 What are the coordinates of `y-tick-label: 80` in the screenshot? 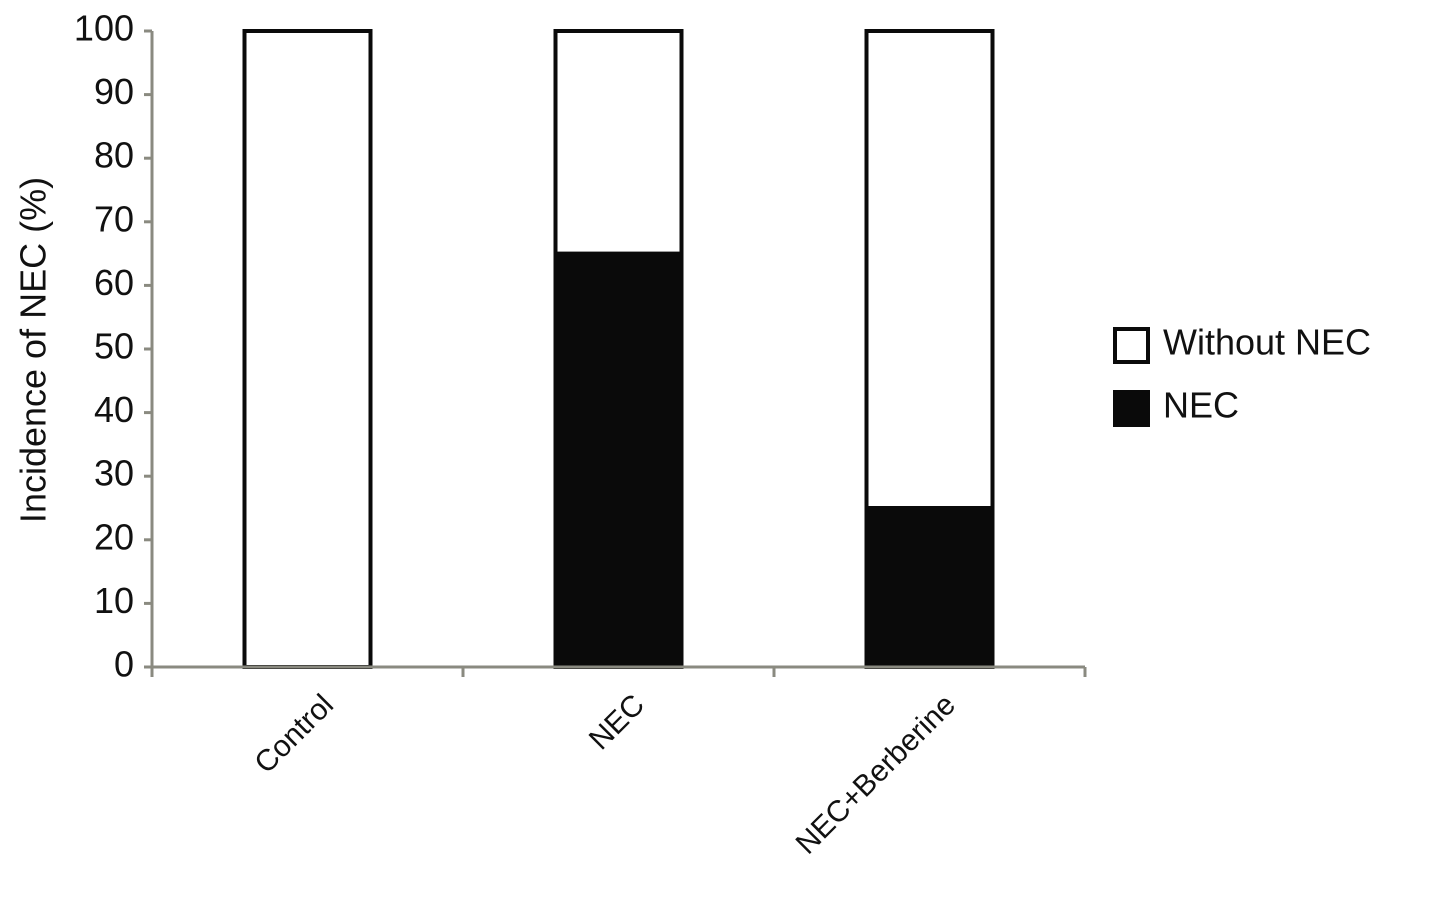 It's located at (114, 155).